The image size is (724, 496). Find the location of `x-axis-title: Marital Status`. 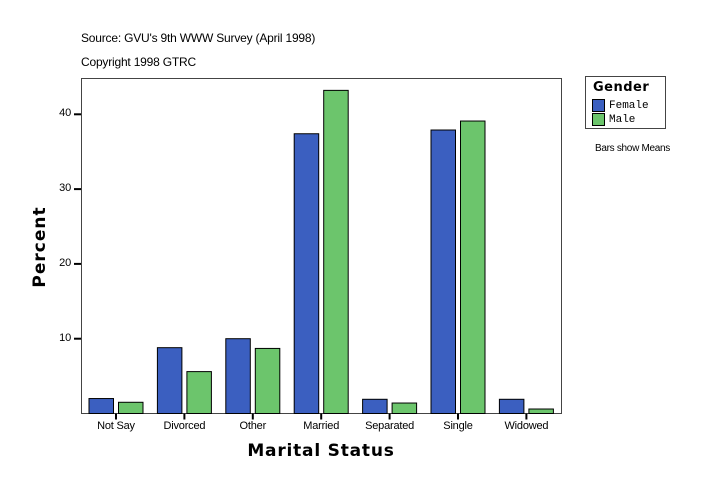

x-axis-title: Marital Status is located at coordinates (321, 451).